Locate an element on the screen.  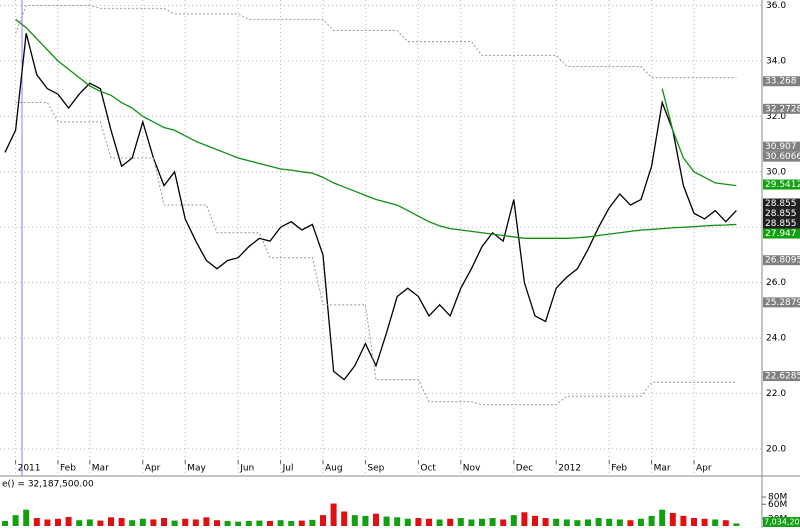
price-label: 33.268 is located at coordinates (781, 82).